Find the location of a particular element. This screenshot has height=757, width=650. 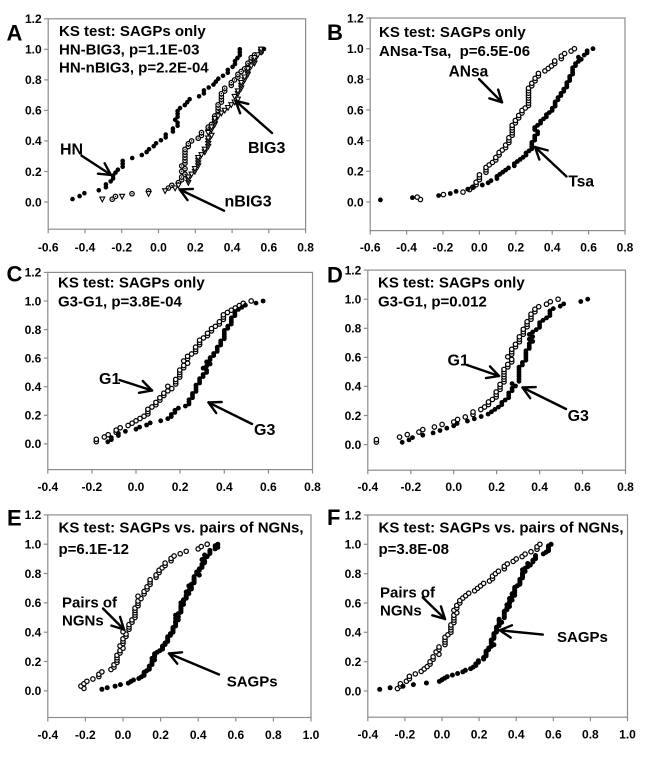

svg-text: BIG3 is located at coordinates (266, 148).